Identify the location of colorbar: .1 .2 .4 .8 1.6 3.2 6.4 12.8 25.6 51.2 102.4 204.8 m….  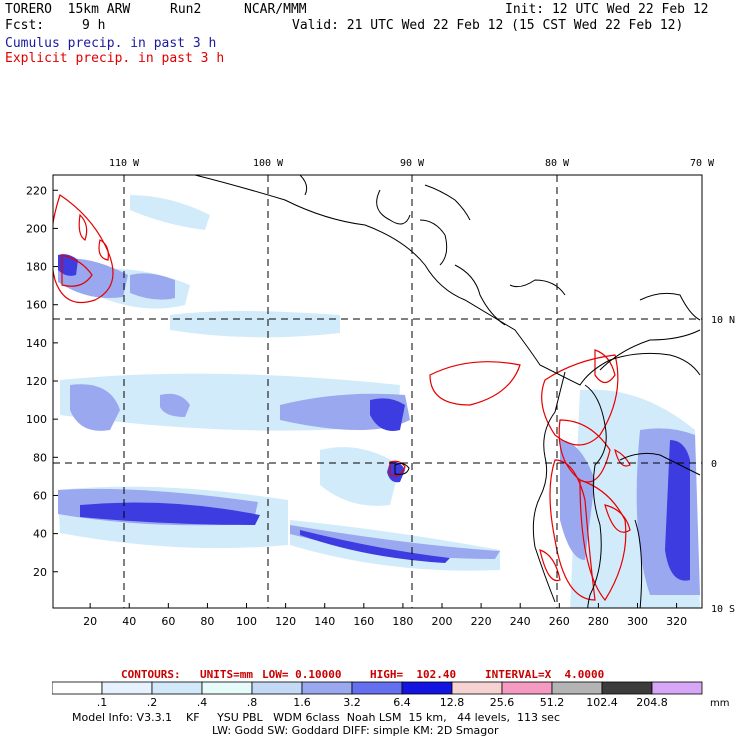
(390, 695).